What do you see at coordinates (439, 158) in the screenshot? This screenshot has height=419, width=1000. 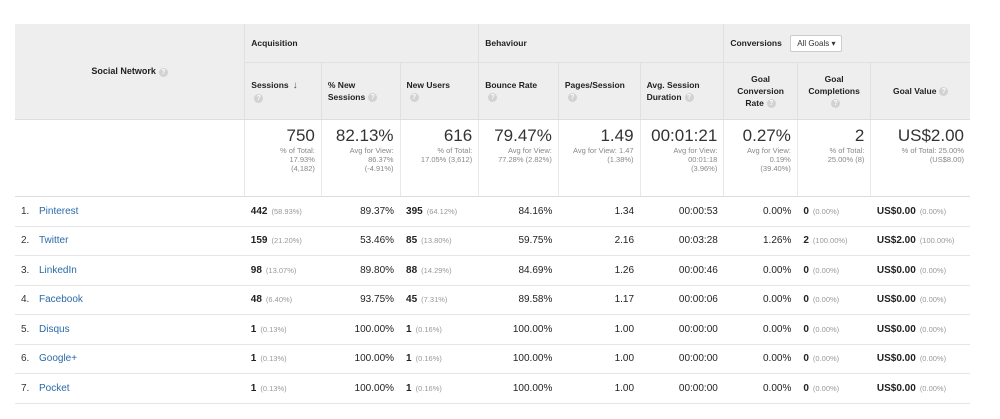 I see `total-new-users: 616% of Total: 17.05% (3,612)` at bounding box center [439, 158].